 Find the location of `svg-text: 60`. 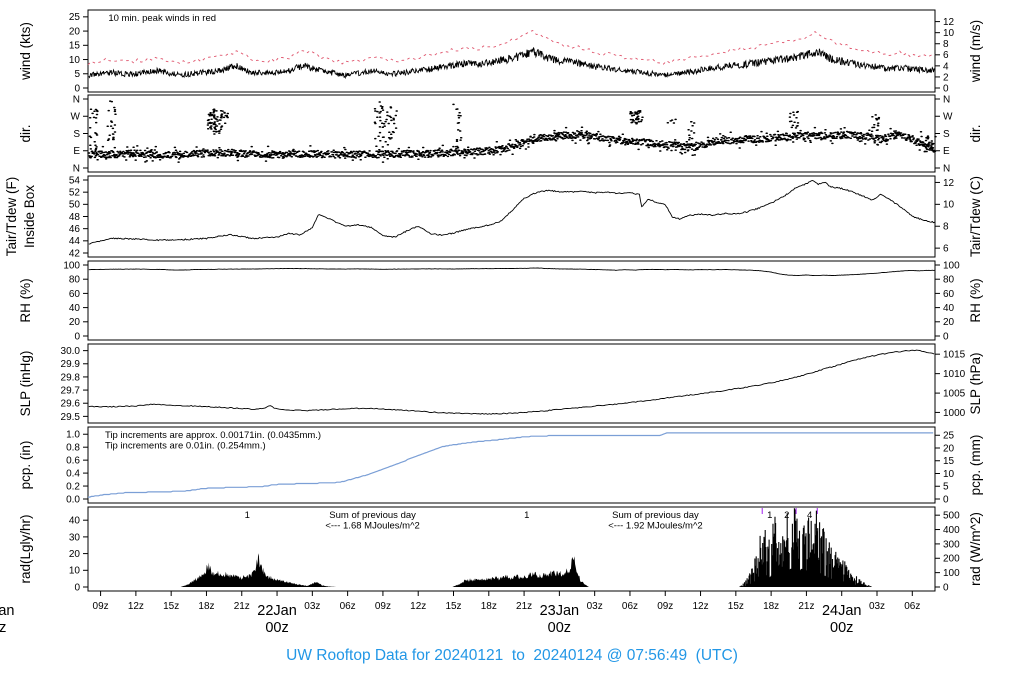

svg-text: 60 is located at coordinates (949, 294).